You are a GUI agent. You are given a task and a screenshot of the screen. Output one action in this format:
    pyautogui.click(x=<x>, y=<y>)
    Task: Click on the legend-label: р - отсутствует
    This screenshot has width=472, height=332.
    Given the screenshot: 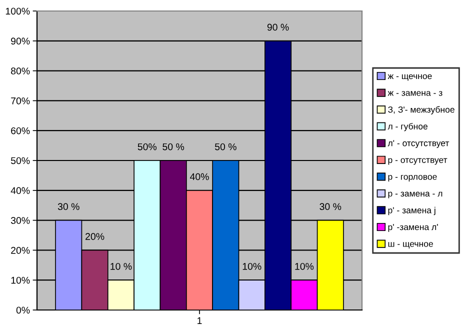 What is the action you would take?
    pyautogui.click(x=418, y=161)
    